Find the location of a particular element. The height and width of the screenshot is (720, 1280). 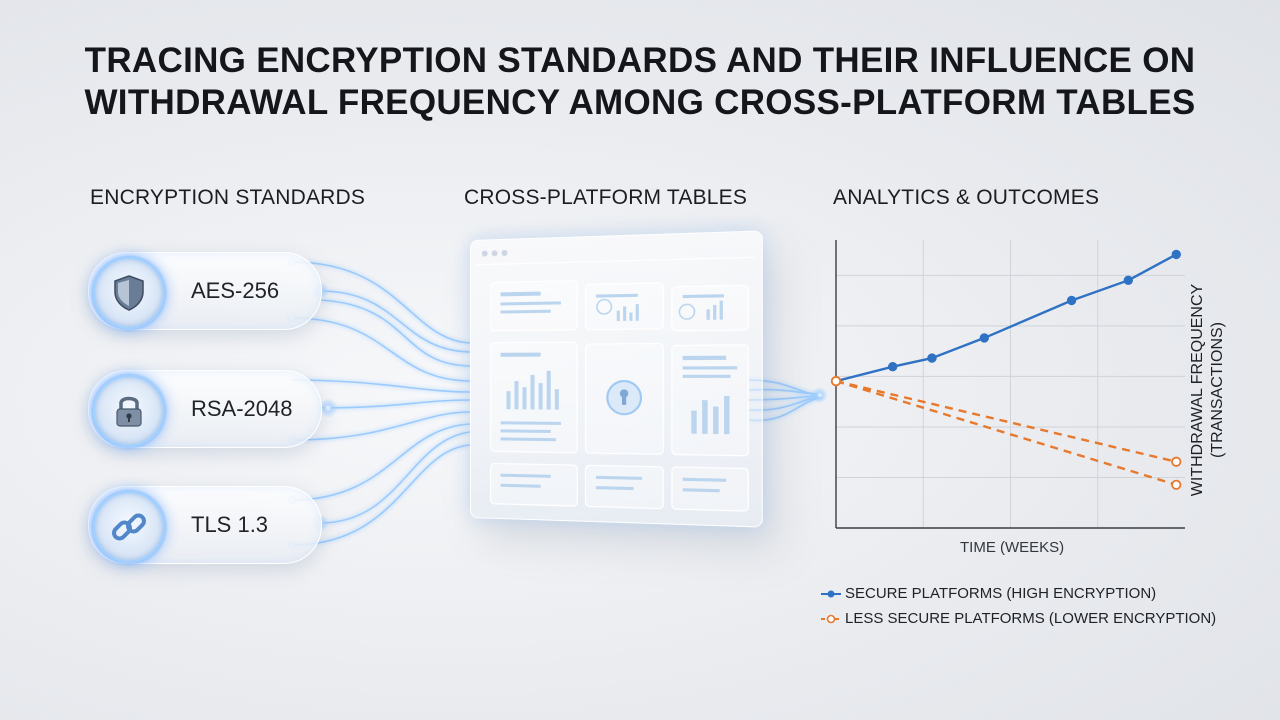

dashboard-mockup is located at coordinates (616, 378).